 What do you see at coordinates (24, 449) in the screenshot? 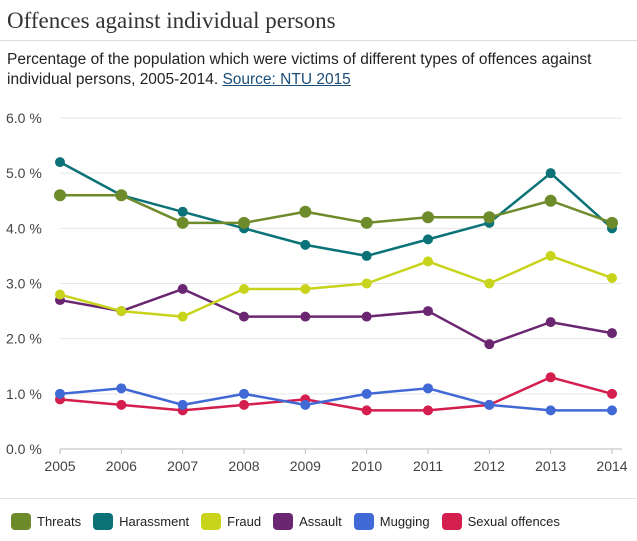
I see `y-tick-label: 0.0 %` at bounding box center [24, 449].